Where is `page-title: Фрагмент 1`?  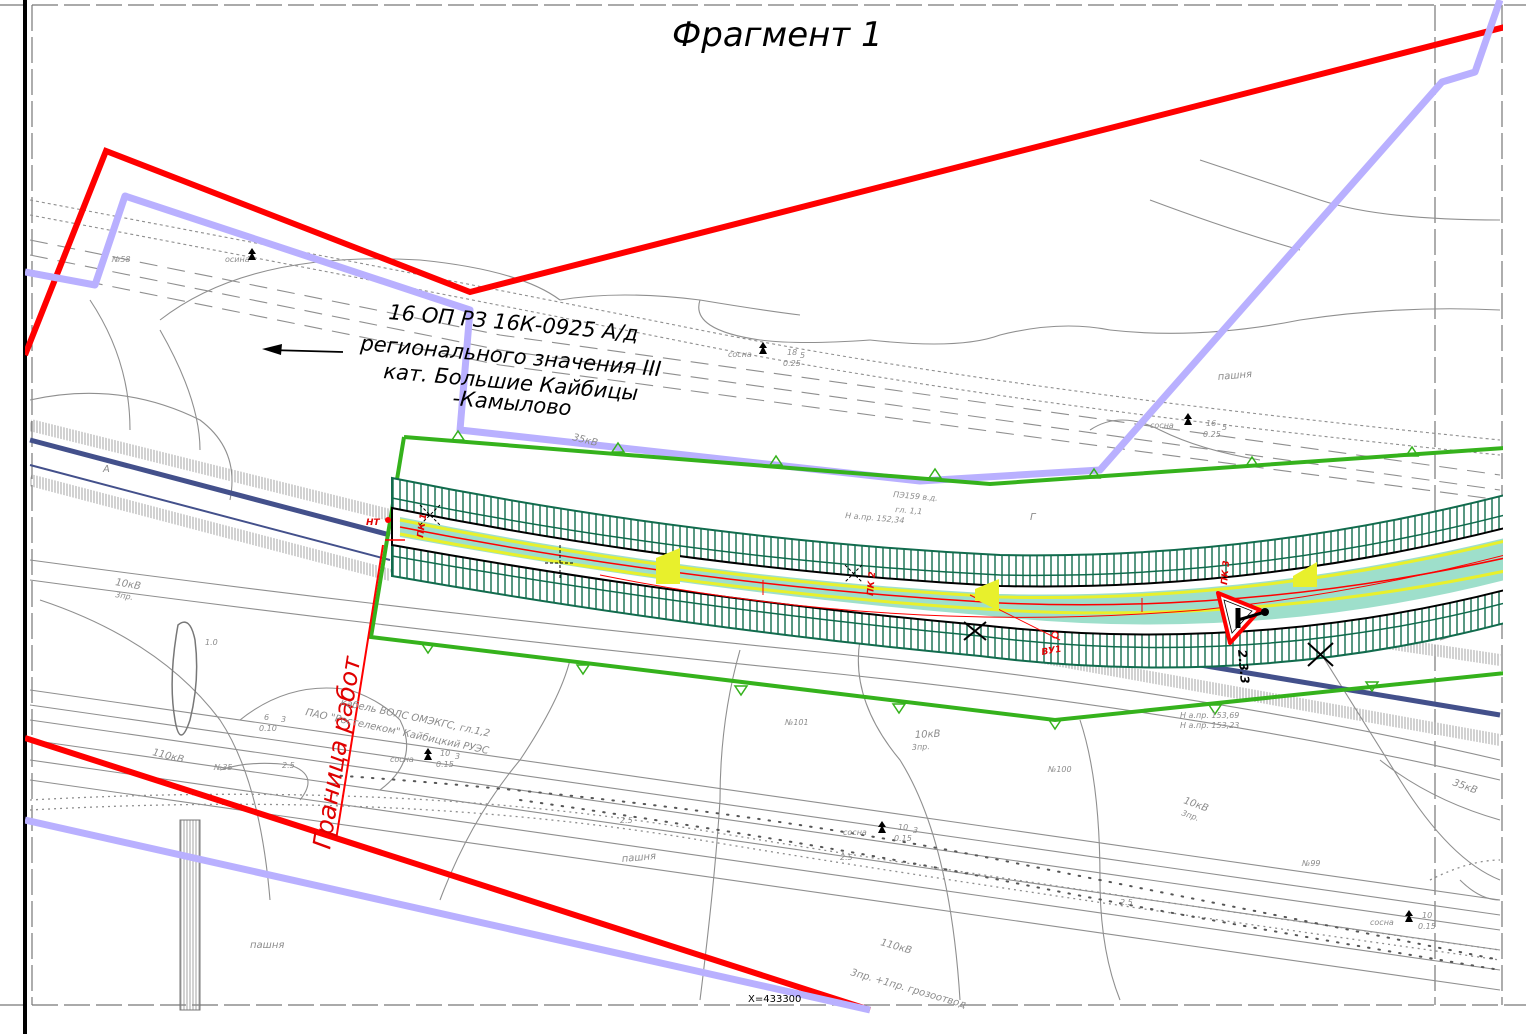 page-title: Фрагмент 1 is located at coordinates (777, 35).